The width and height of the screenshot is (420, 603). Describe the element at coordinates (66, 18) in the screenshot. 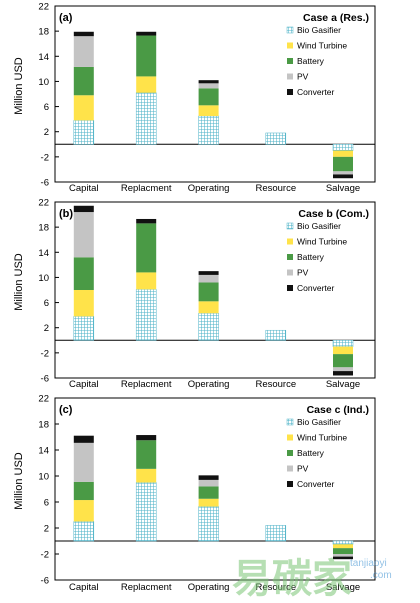

I see `panel-label: (a)` at that location.